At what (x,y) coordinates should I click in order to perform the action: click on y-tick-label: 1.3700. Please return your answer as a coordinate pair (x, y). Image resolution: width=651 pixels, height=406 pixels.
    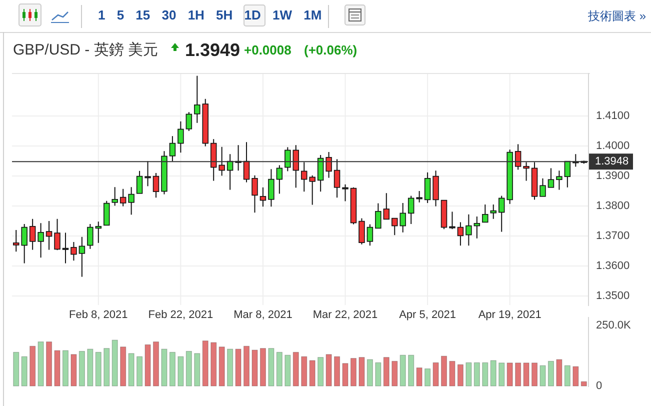
    Looking at the image, I should click on (613, 236).